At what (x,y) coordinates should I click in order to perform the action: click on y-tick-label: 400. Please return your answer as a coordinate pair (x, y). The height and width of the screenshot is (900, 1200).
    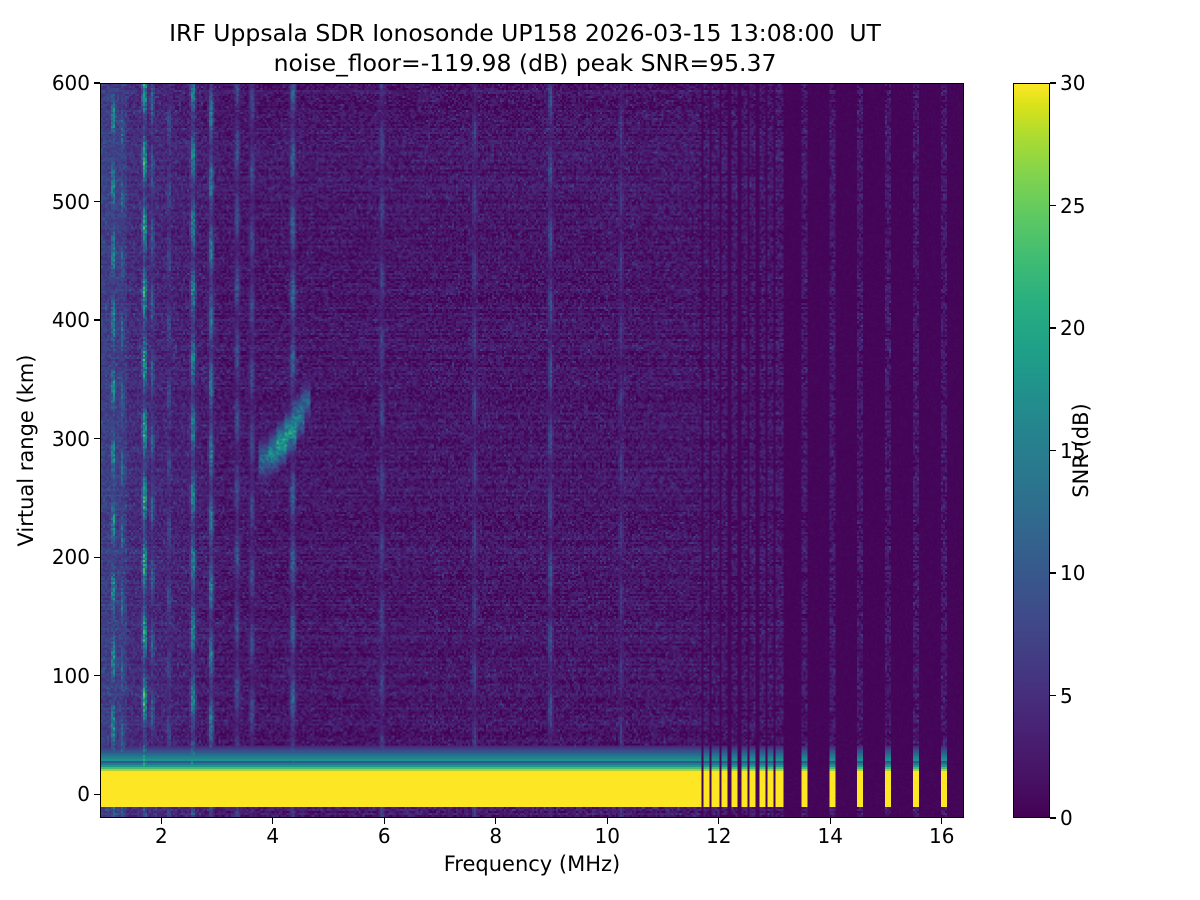
    Looking at the image, I should click on (70, 320).